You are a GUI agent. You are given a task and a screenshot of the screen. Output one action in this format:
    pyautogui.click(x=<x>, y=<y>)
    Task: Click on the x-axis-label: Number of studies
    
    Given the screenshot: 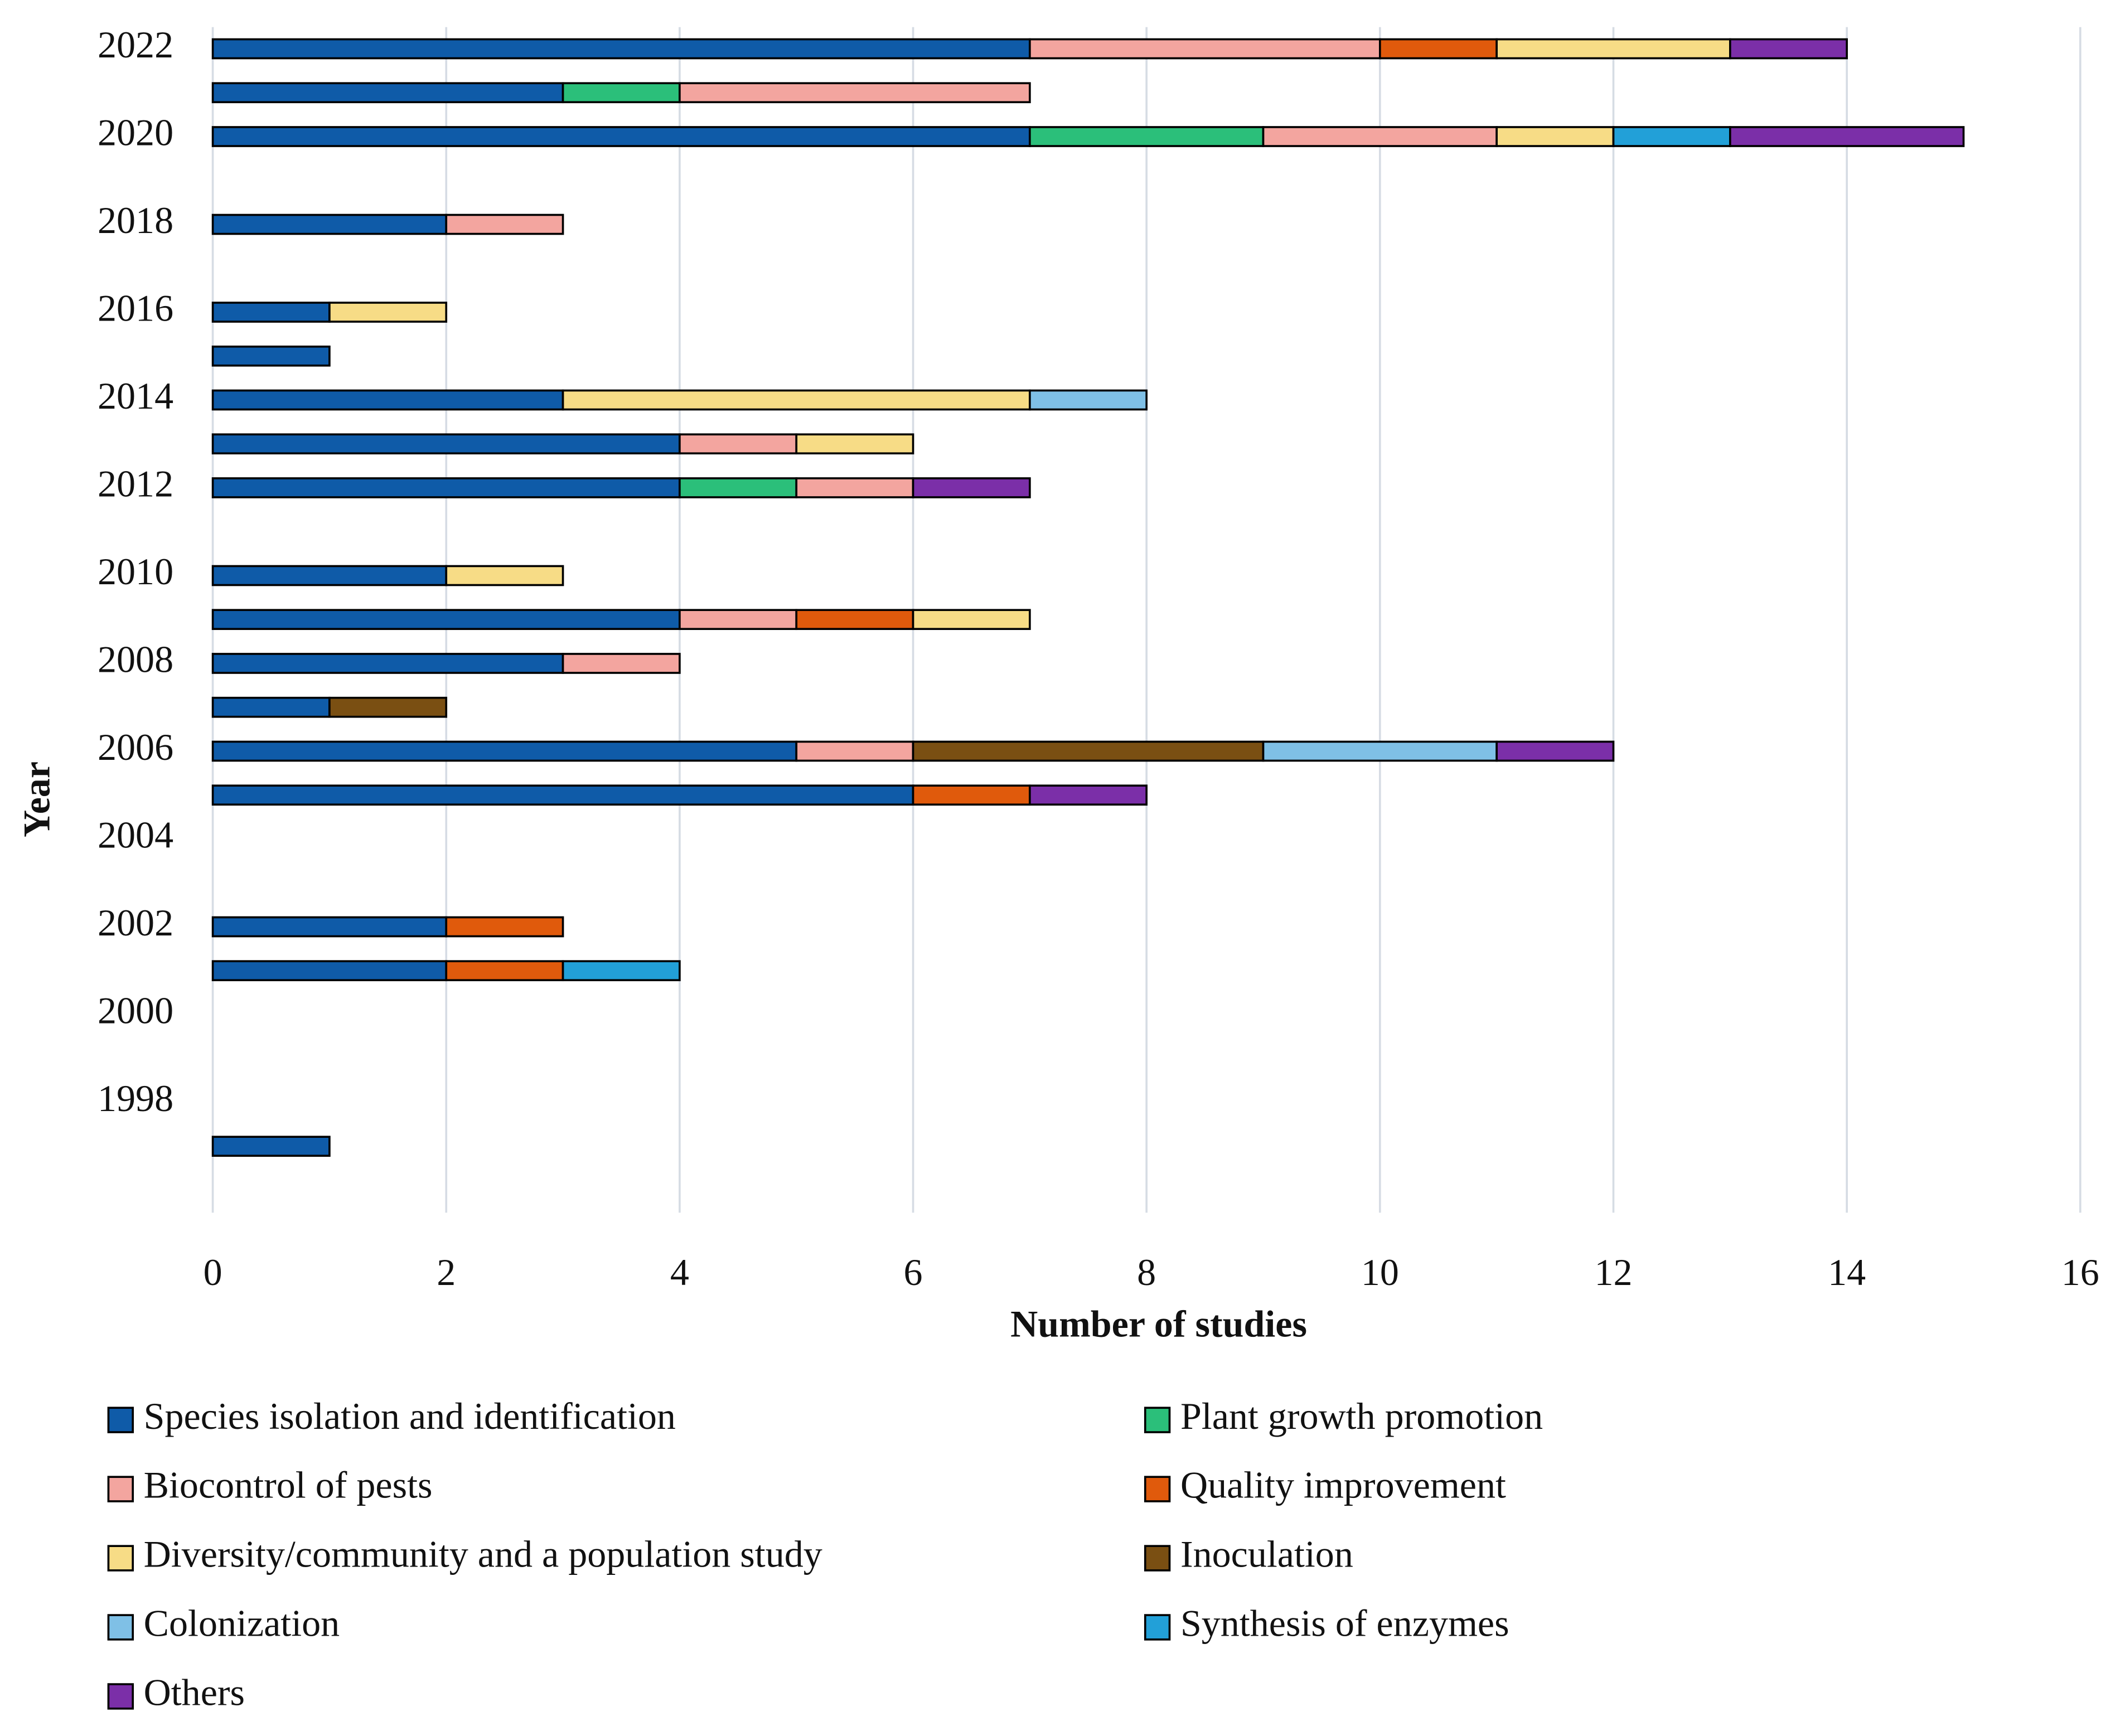 What is the action you would take?
    pyautogui.click(x=1158, y=1324)
    